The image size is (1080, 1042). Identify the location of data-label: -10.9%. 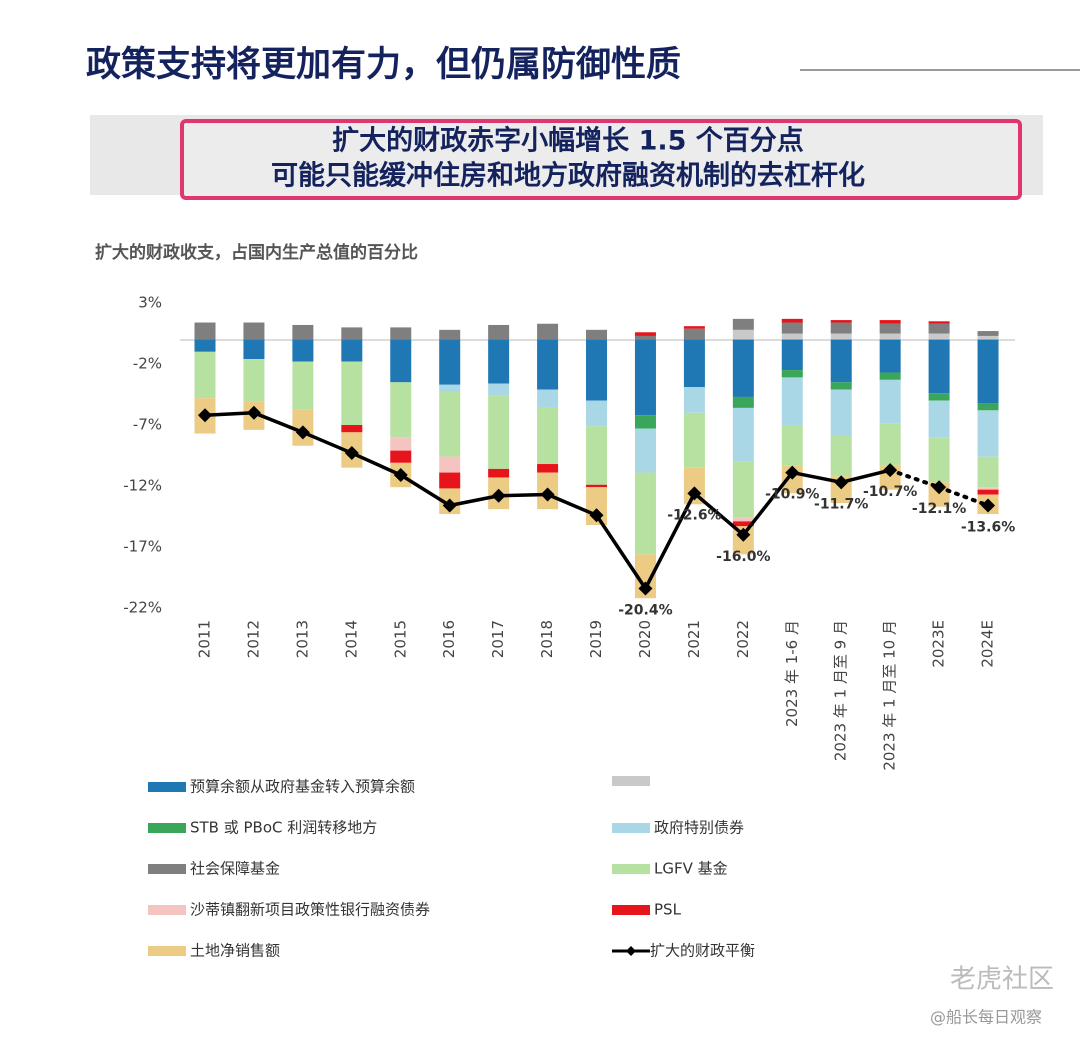
(792, 495).